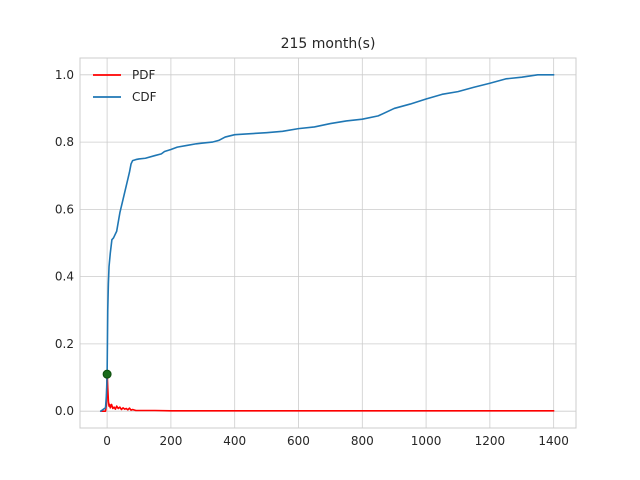 The image size is (640, 480). Describe the element at coordinates (64, 277) in the screenshot. I see `y-tick-label: 0.4` at that location.